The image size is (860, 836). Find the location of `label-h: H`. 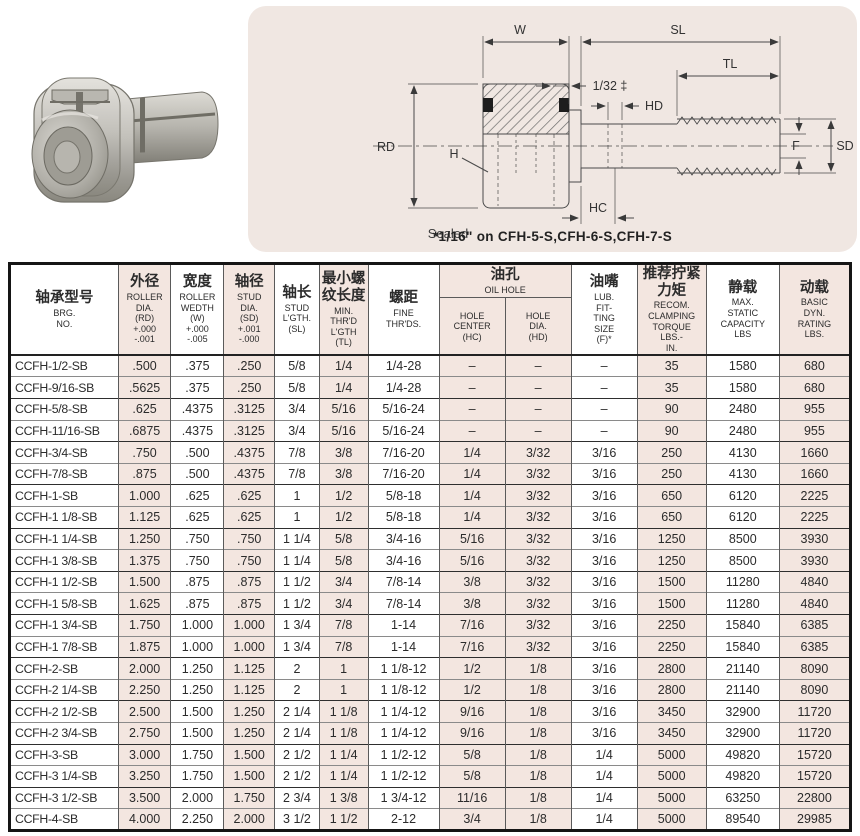

label-h: H is located at coordinates (453, 154).